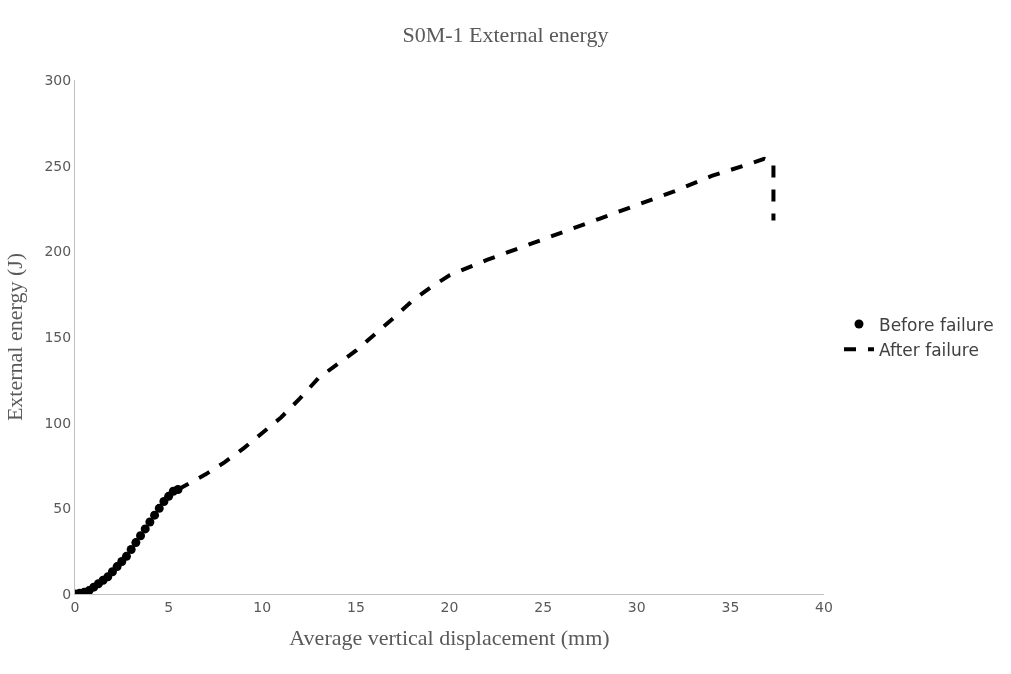  What do you see at coordinates (67, 593) in the screenshot?
I see `y-tick-label: 0` at bounding box center [67, 593].